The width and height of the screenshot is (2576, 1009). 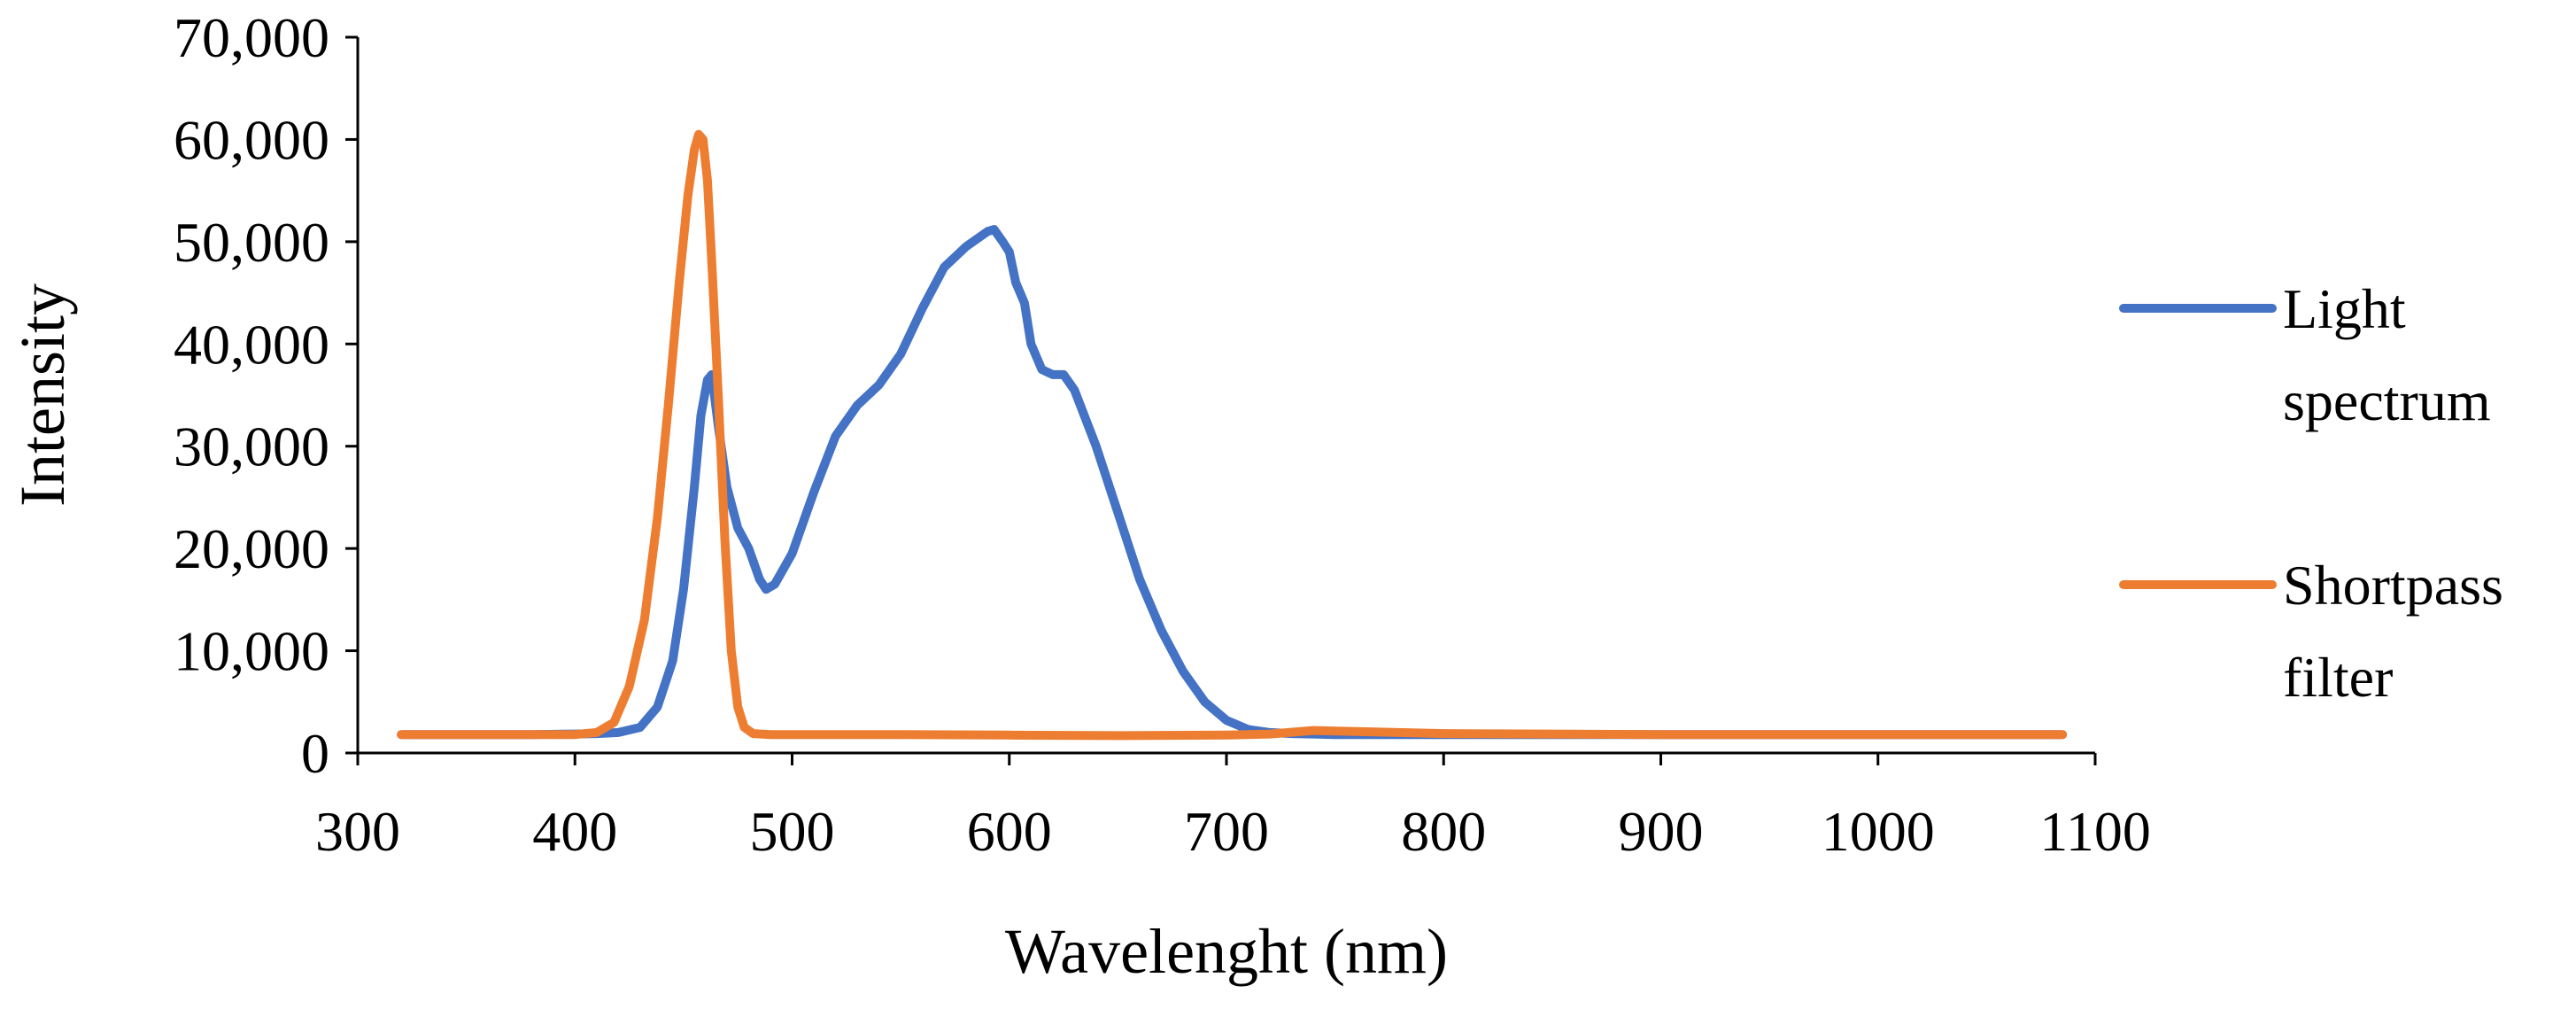 What do you see at coordinates (2387, 400) in the screenshot?
I see `legend-label-light-spectrum: spectrum` at bounding box center [2387, 400].